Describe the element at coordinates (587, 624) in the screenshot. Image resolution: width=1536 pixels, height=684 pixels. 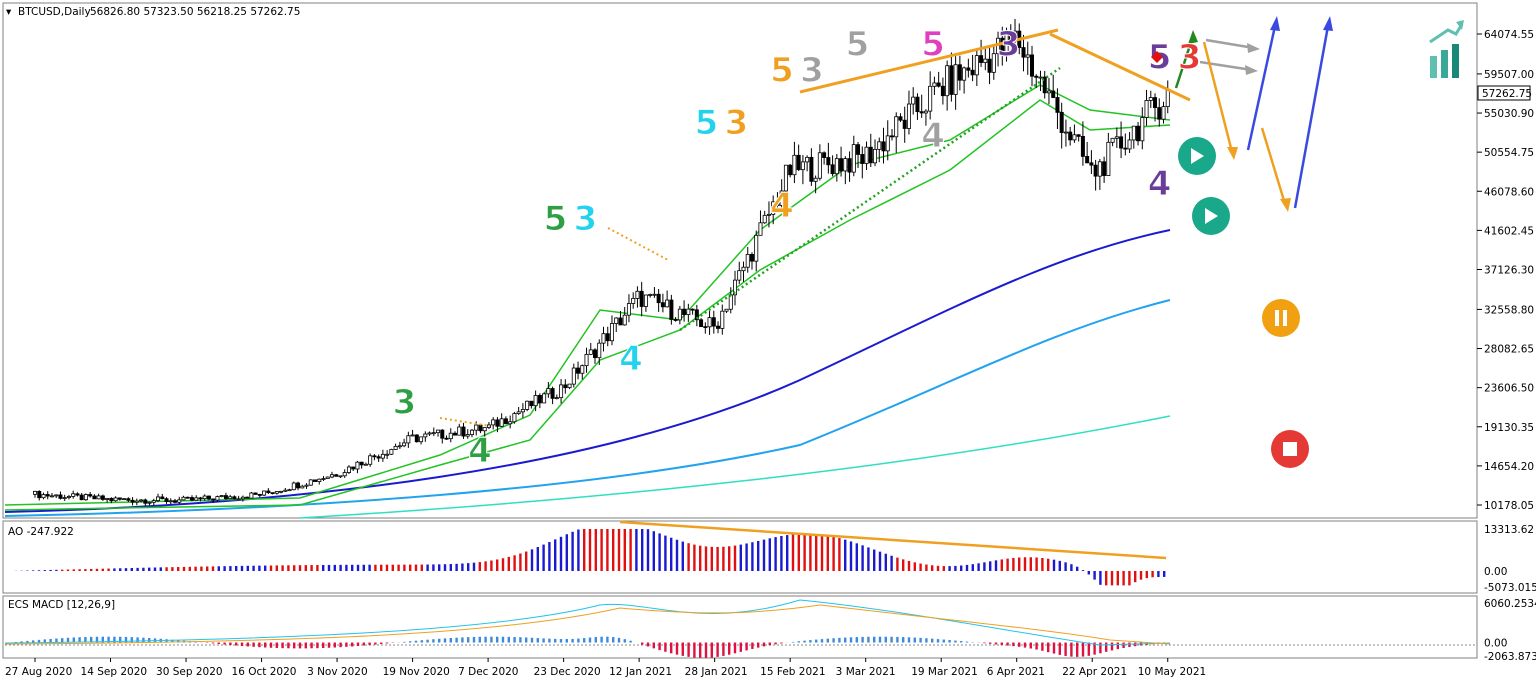
I see `macd-signal-line` at that location.